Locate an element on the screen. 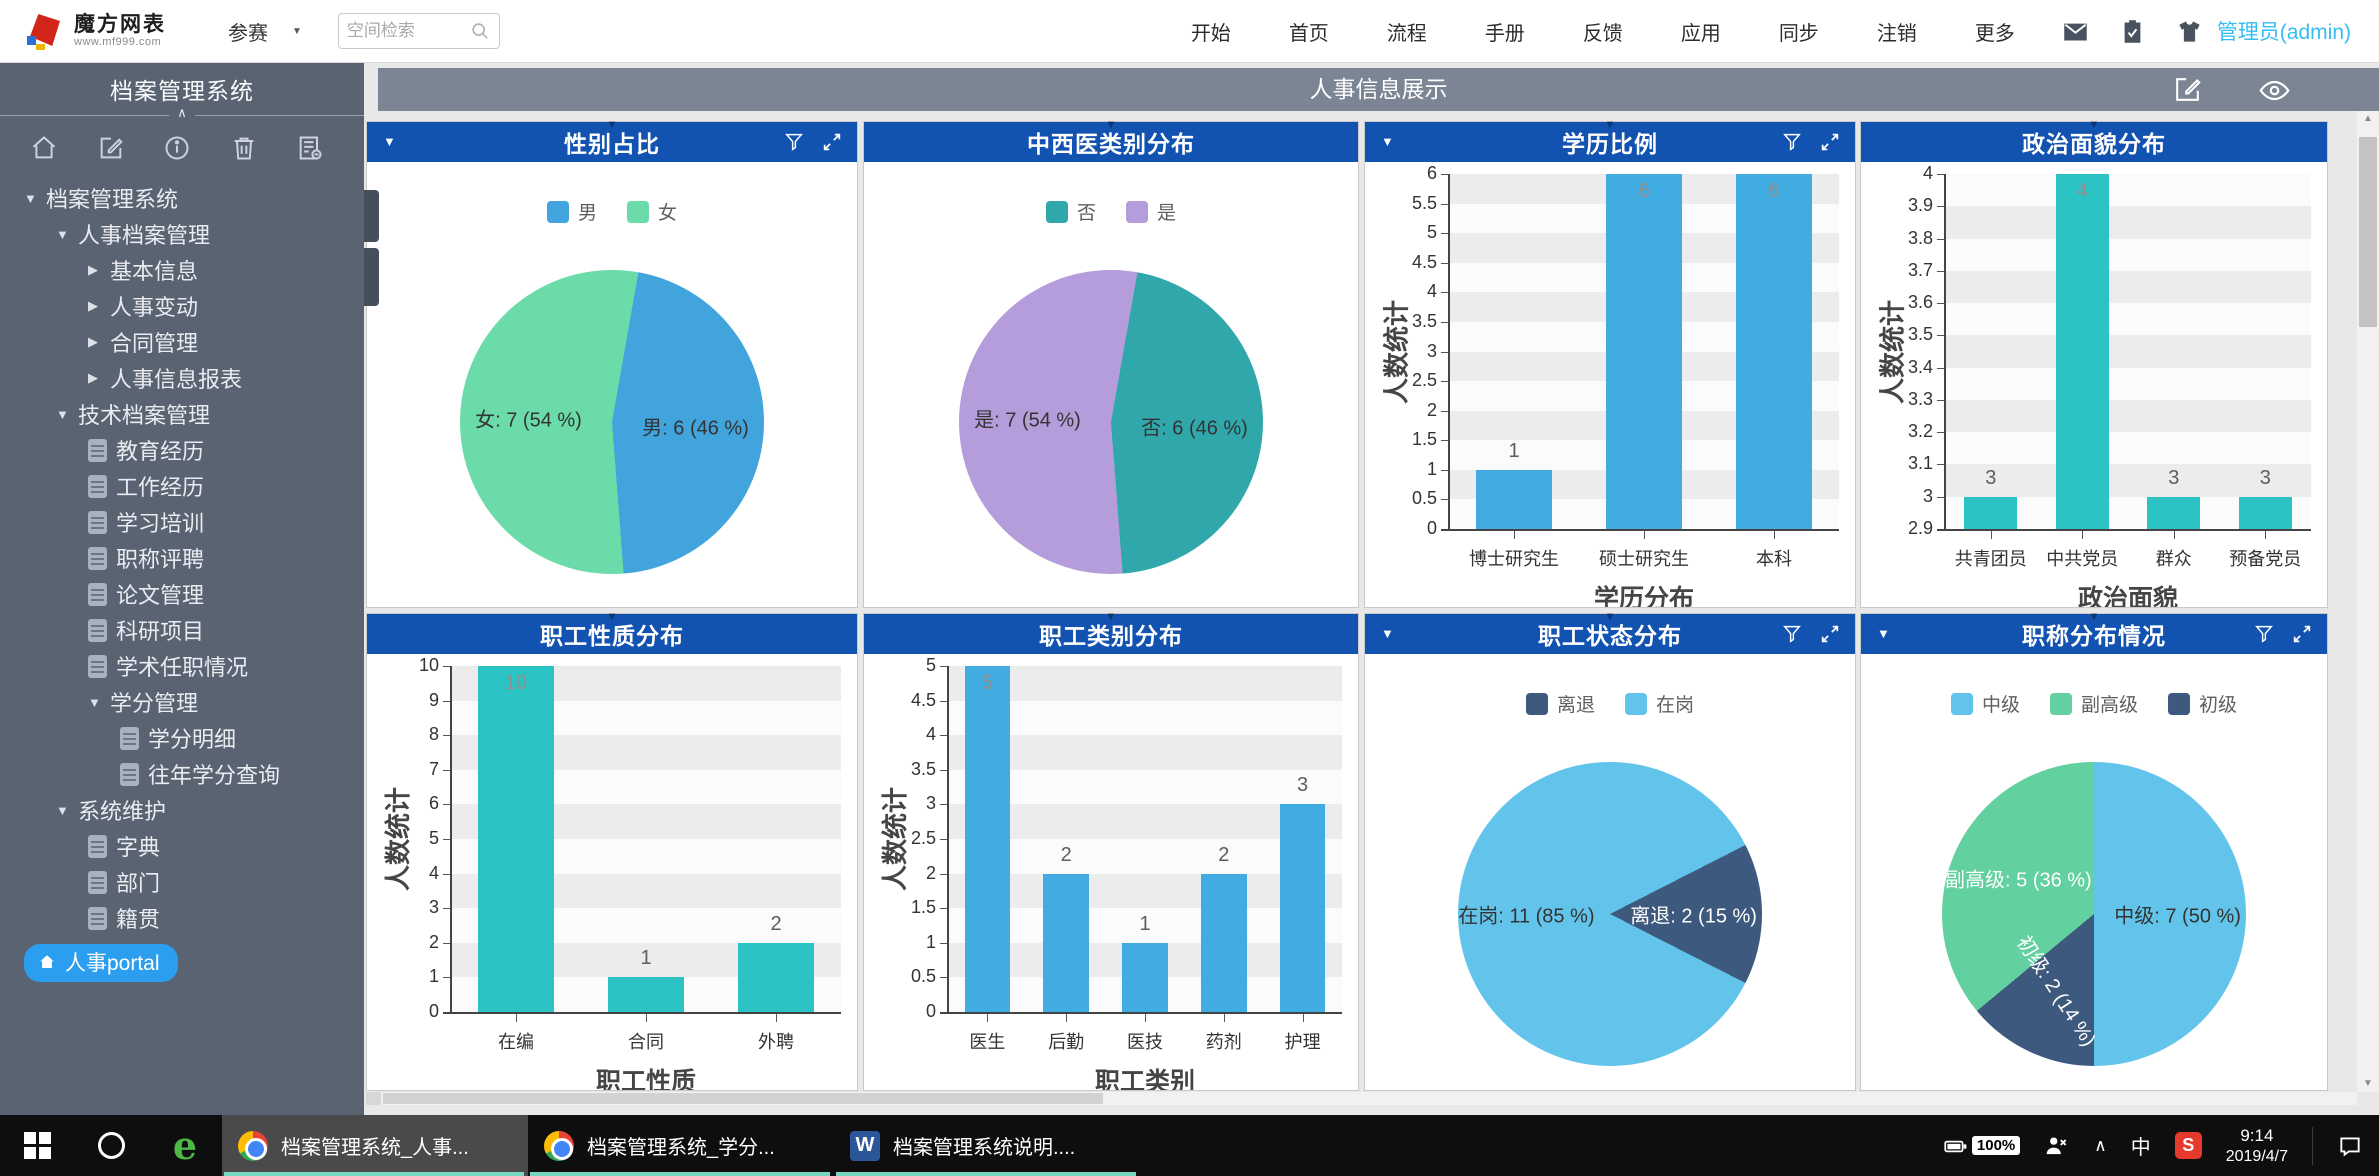 Image resolution: width=2379 pixels, height=1176 pixels. legend-item: 男 is located at coordinates (571, 211).